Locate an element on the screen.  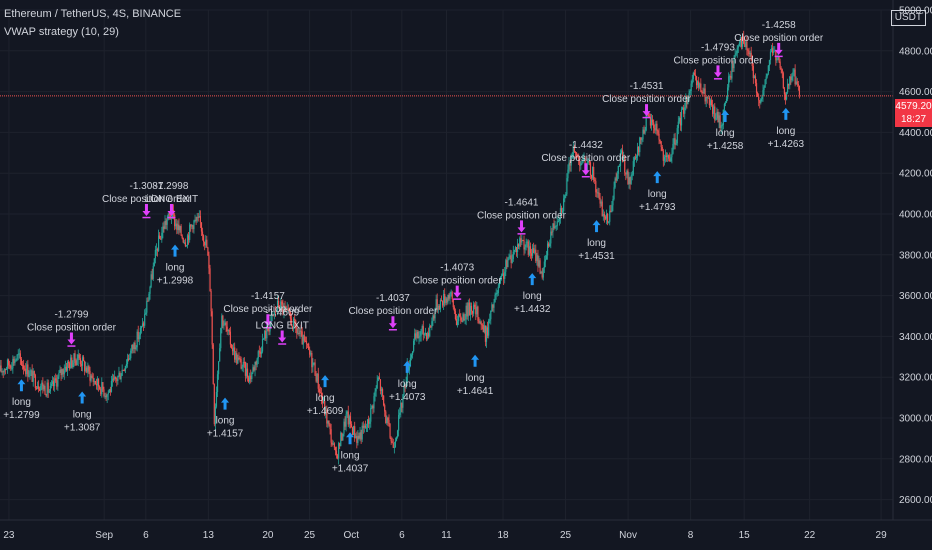
long-entry-marker: long +1.4609 is located at coordinates (325, 396).